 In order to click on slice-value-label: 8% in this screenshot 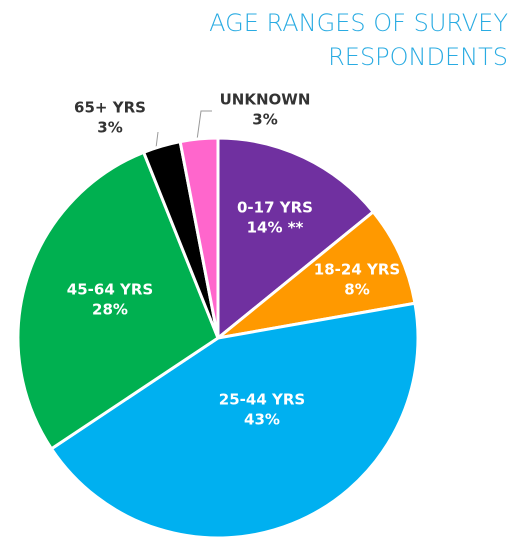, I will do `click(356, 290)`.